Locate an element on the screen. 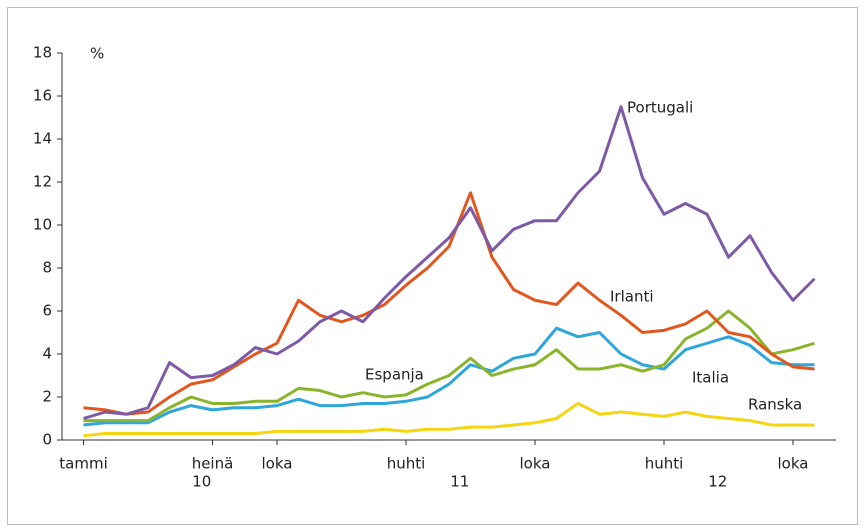  y-tick-label: 12 is located at coordinates (42, 182).